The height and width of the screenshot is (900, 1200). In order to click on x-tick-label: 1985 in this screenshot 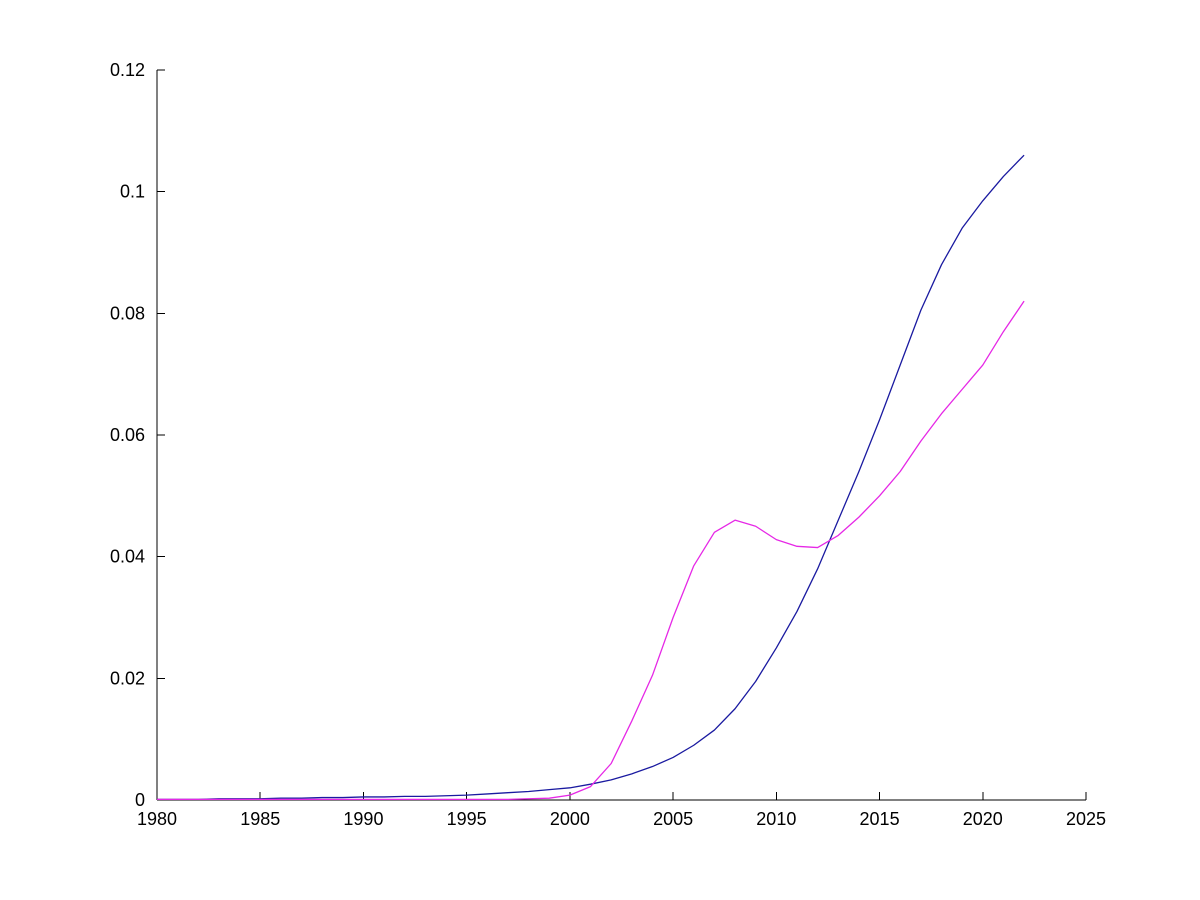, I will do `click(260, 819)`.